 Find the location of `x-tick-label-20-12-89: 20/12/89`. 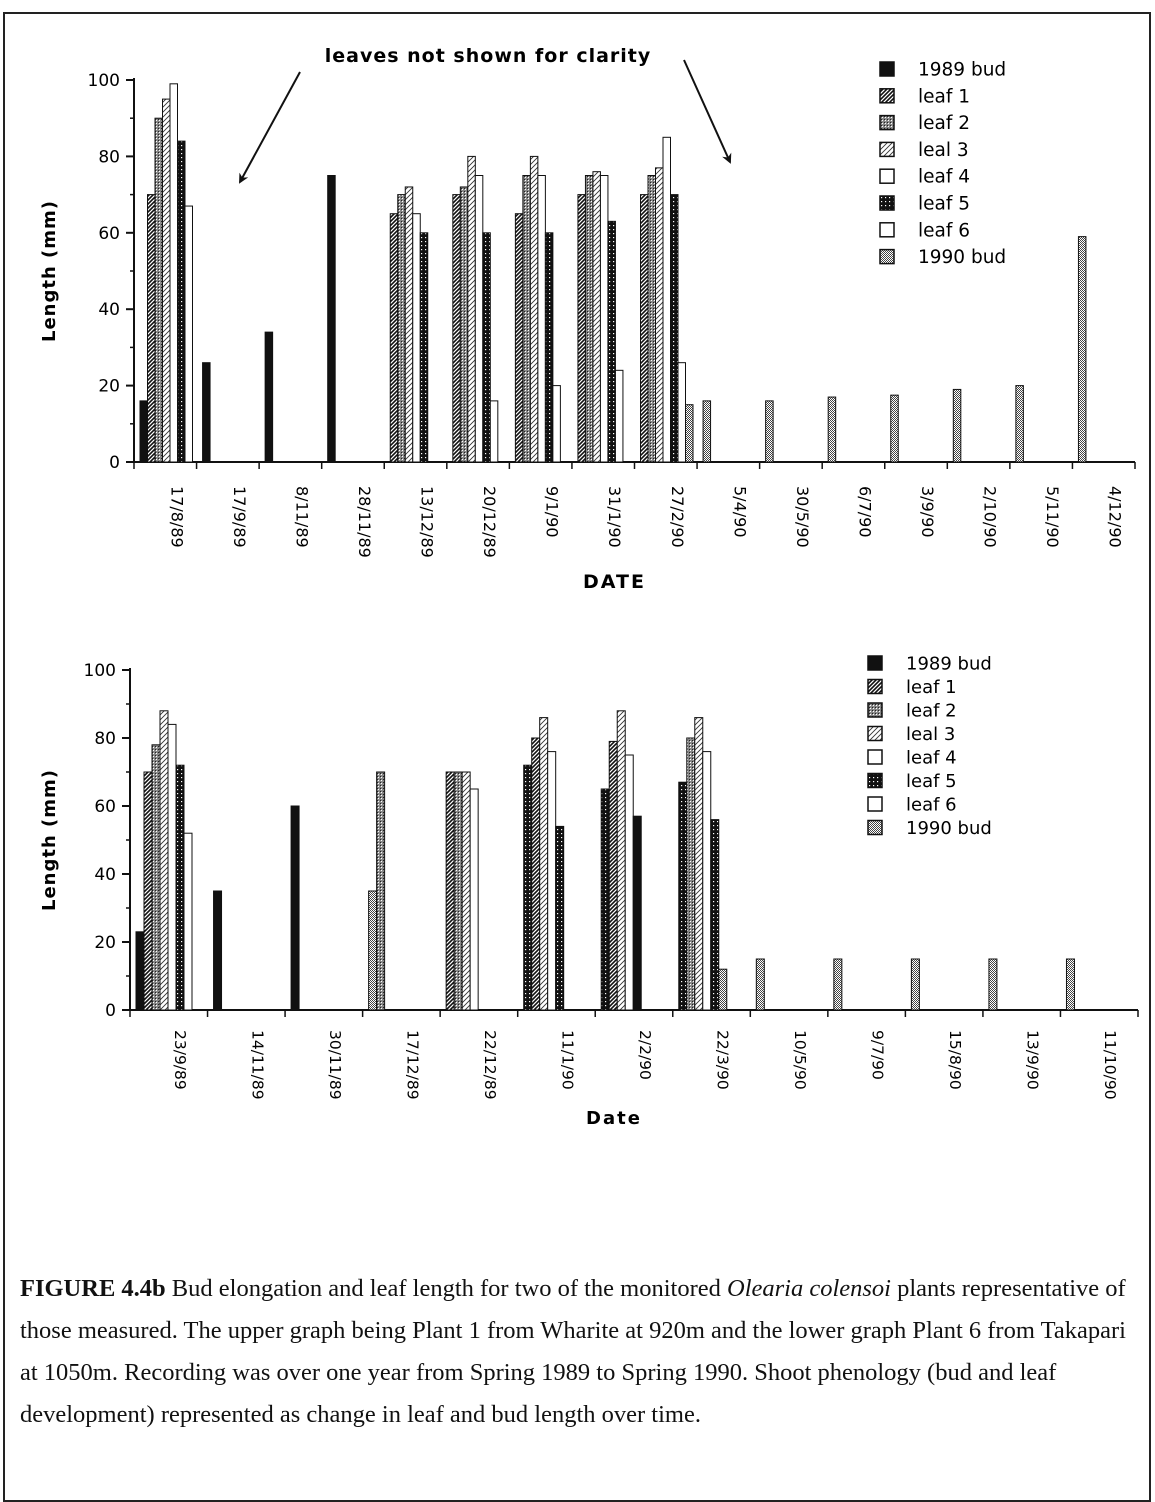

x-tick-label-20-12-89: 20/12/89 is located at coordinates (489, 522).